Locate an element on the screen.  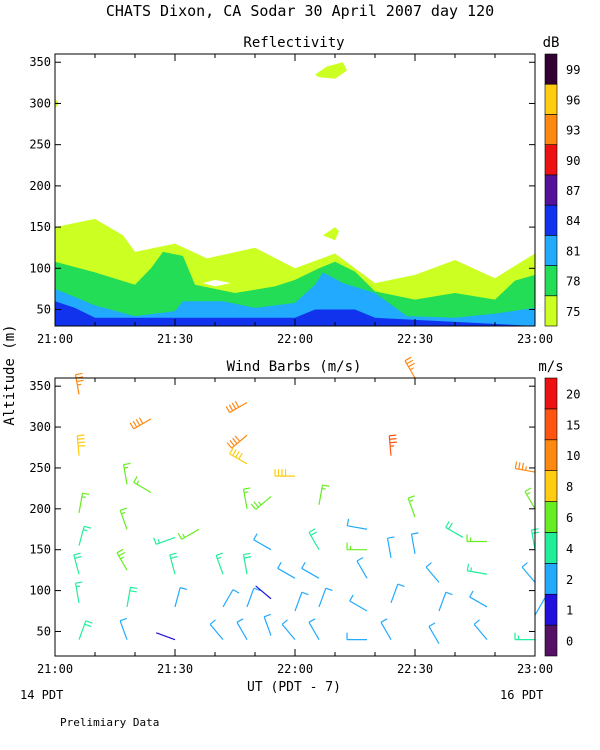
refl-xtick-label: 22:00 is located at coordinates (295, 339).